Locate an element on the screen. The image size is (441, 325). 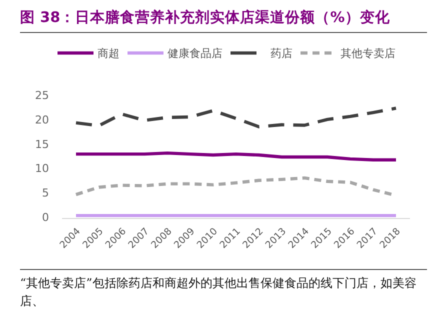
y-tick-label: 25 is located at coordinates (42, 95).